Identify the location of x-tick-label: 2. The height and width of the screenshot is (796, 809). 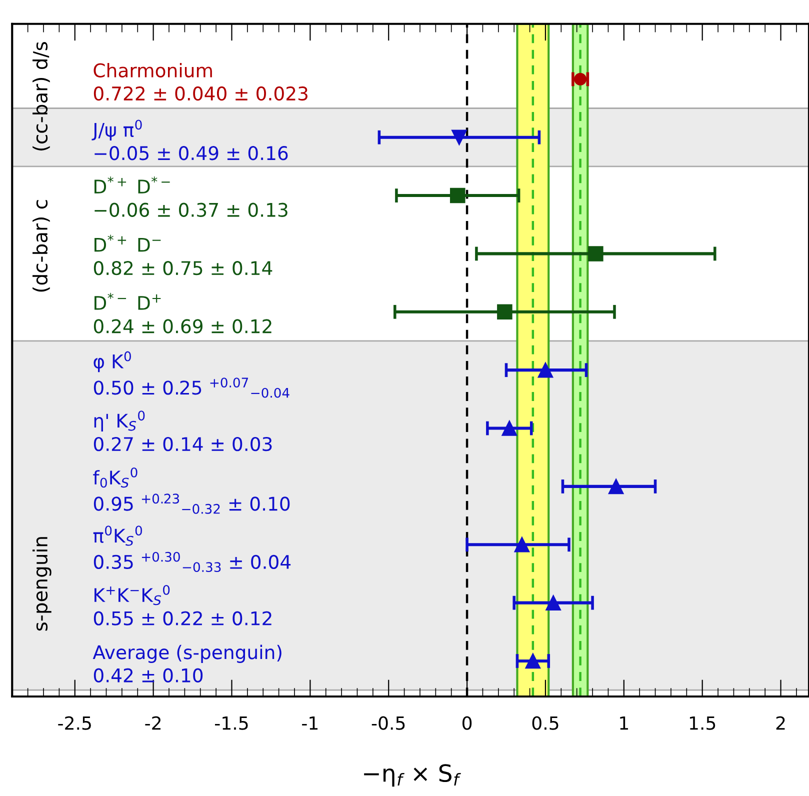
(780, 723).